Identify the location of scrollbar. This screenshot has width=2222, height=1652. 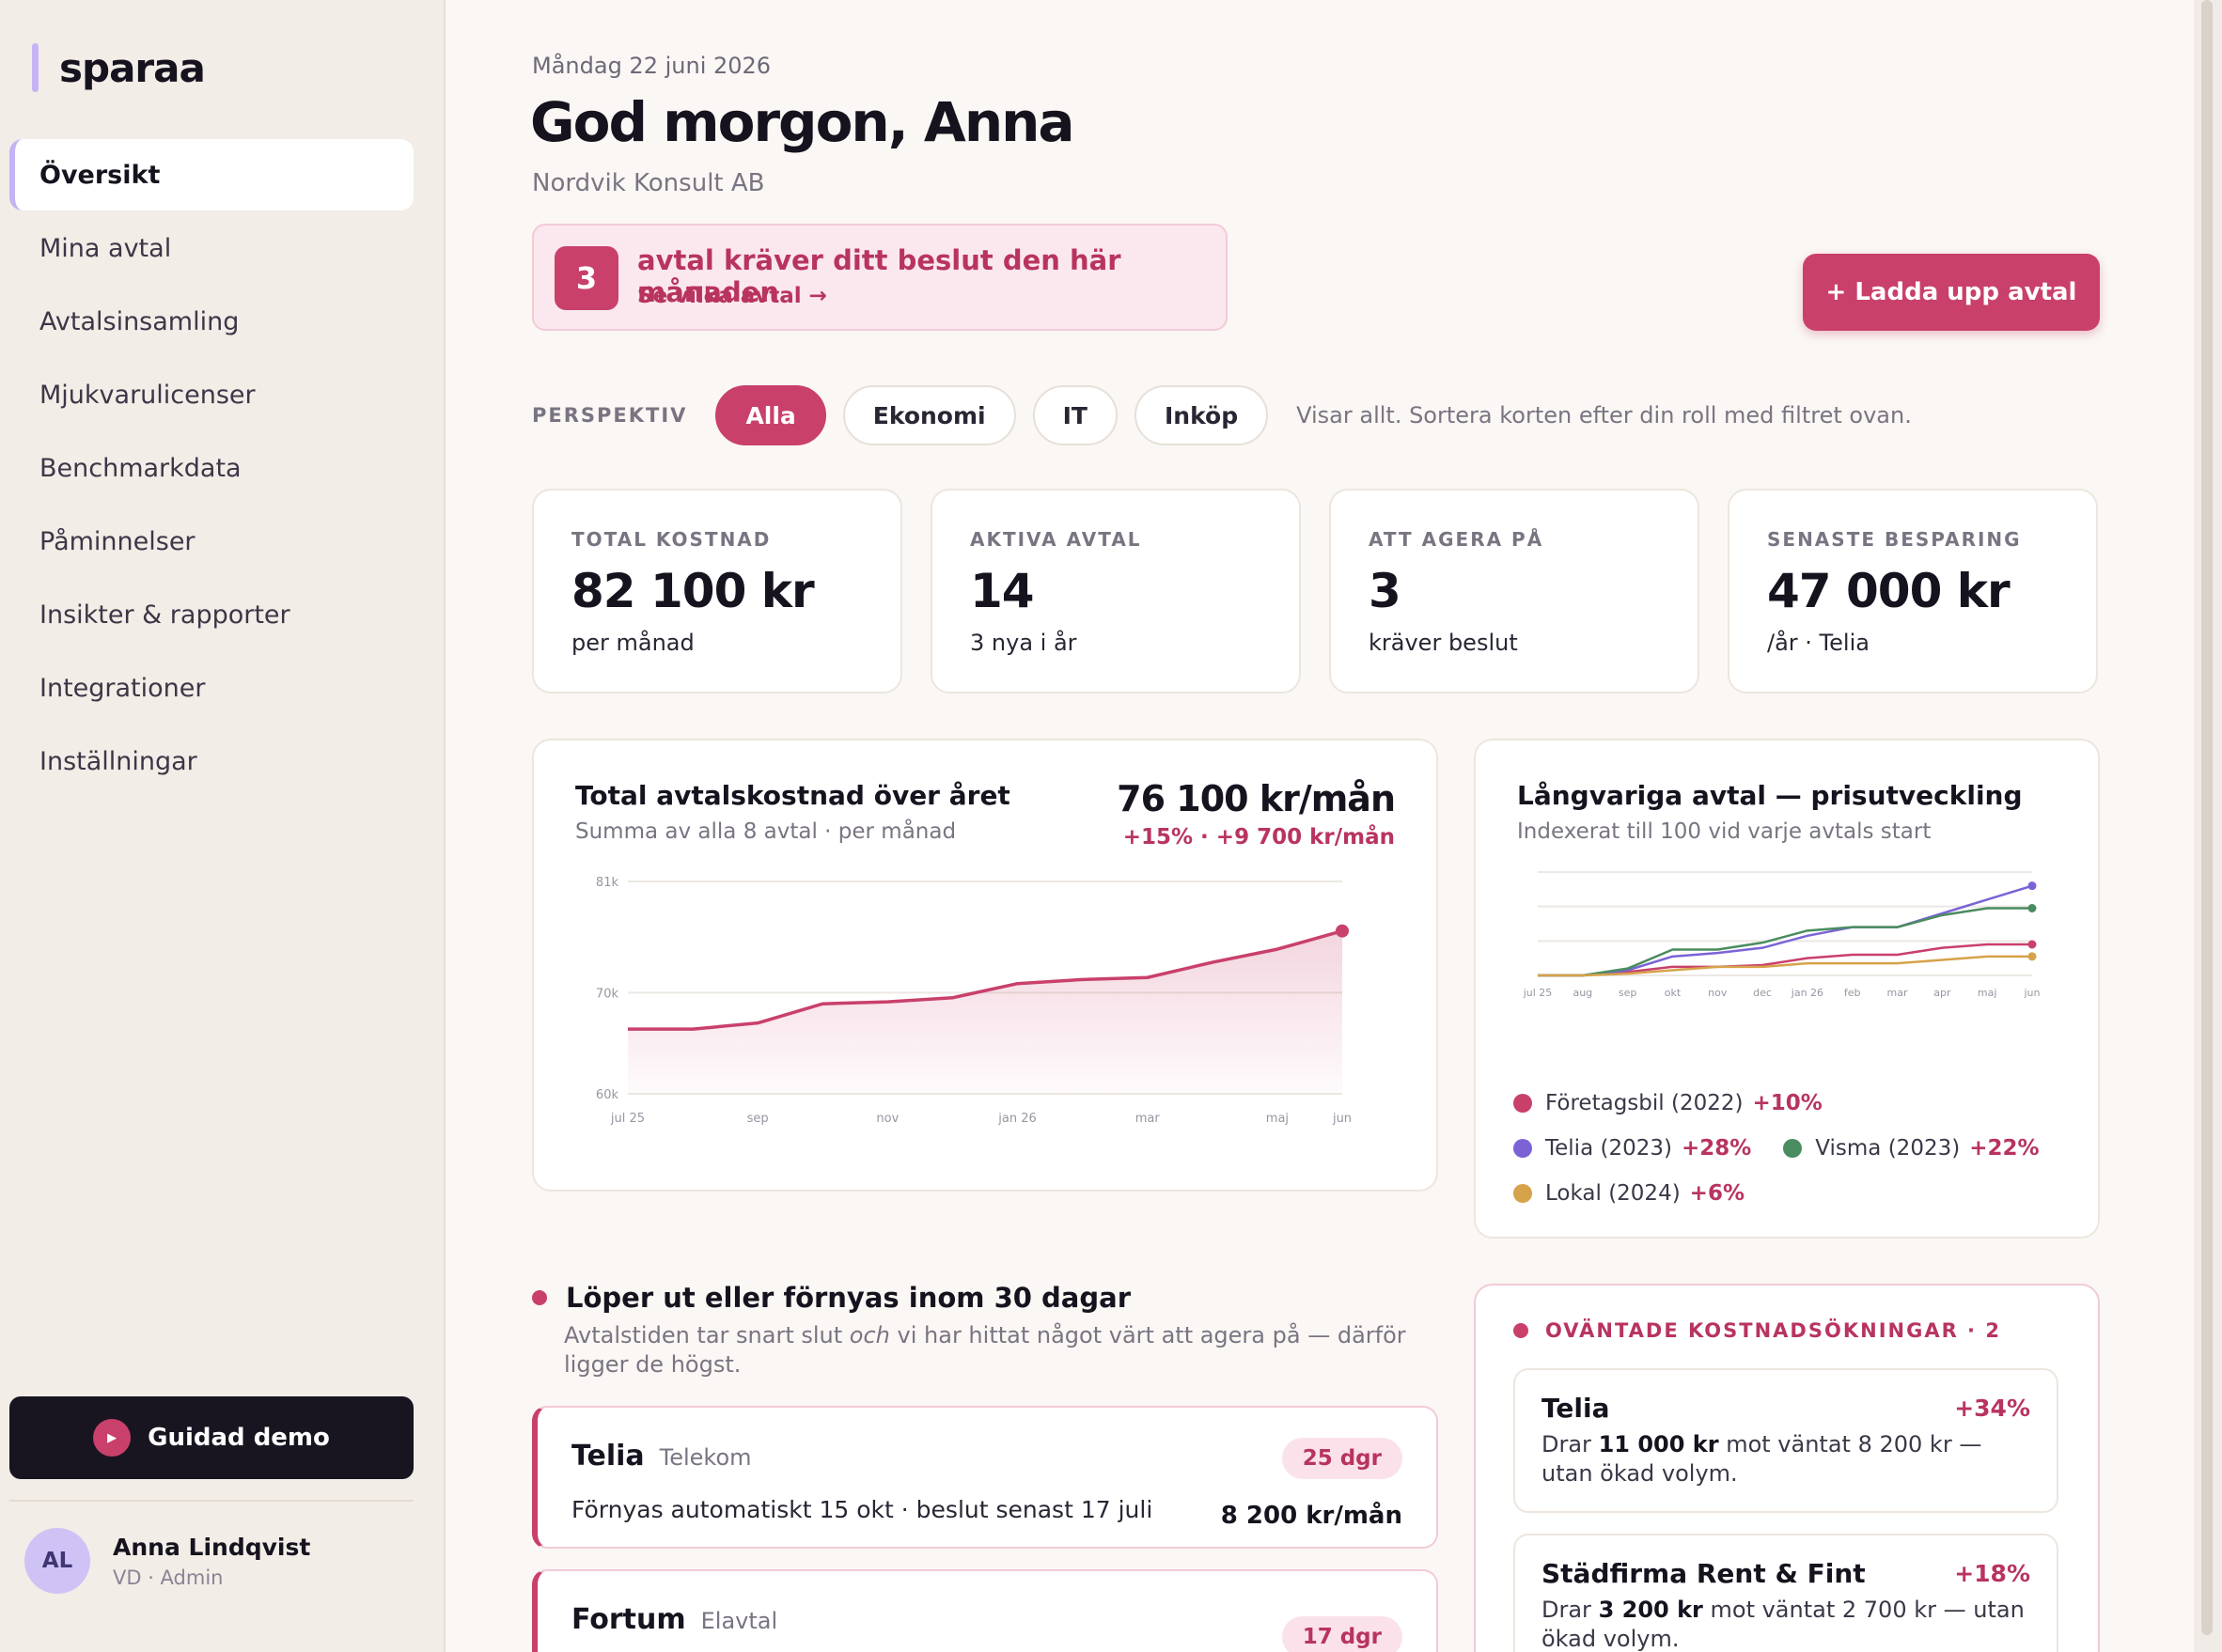
(2208, 826).